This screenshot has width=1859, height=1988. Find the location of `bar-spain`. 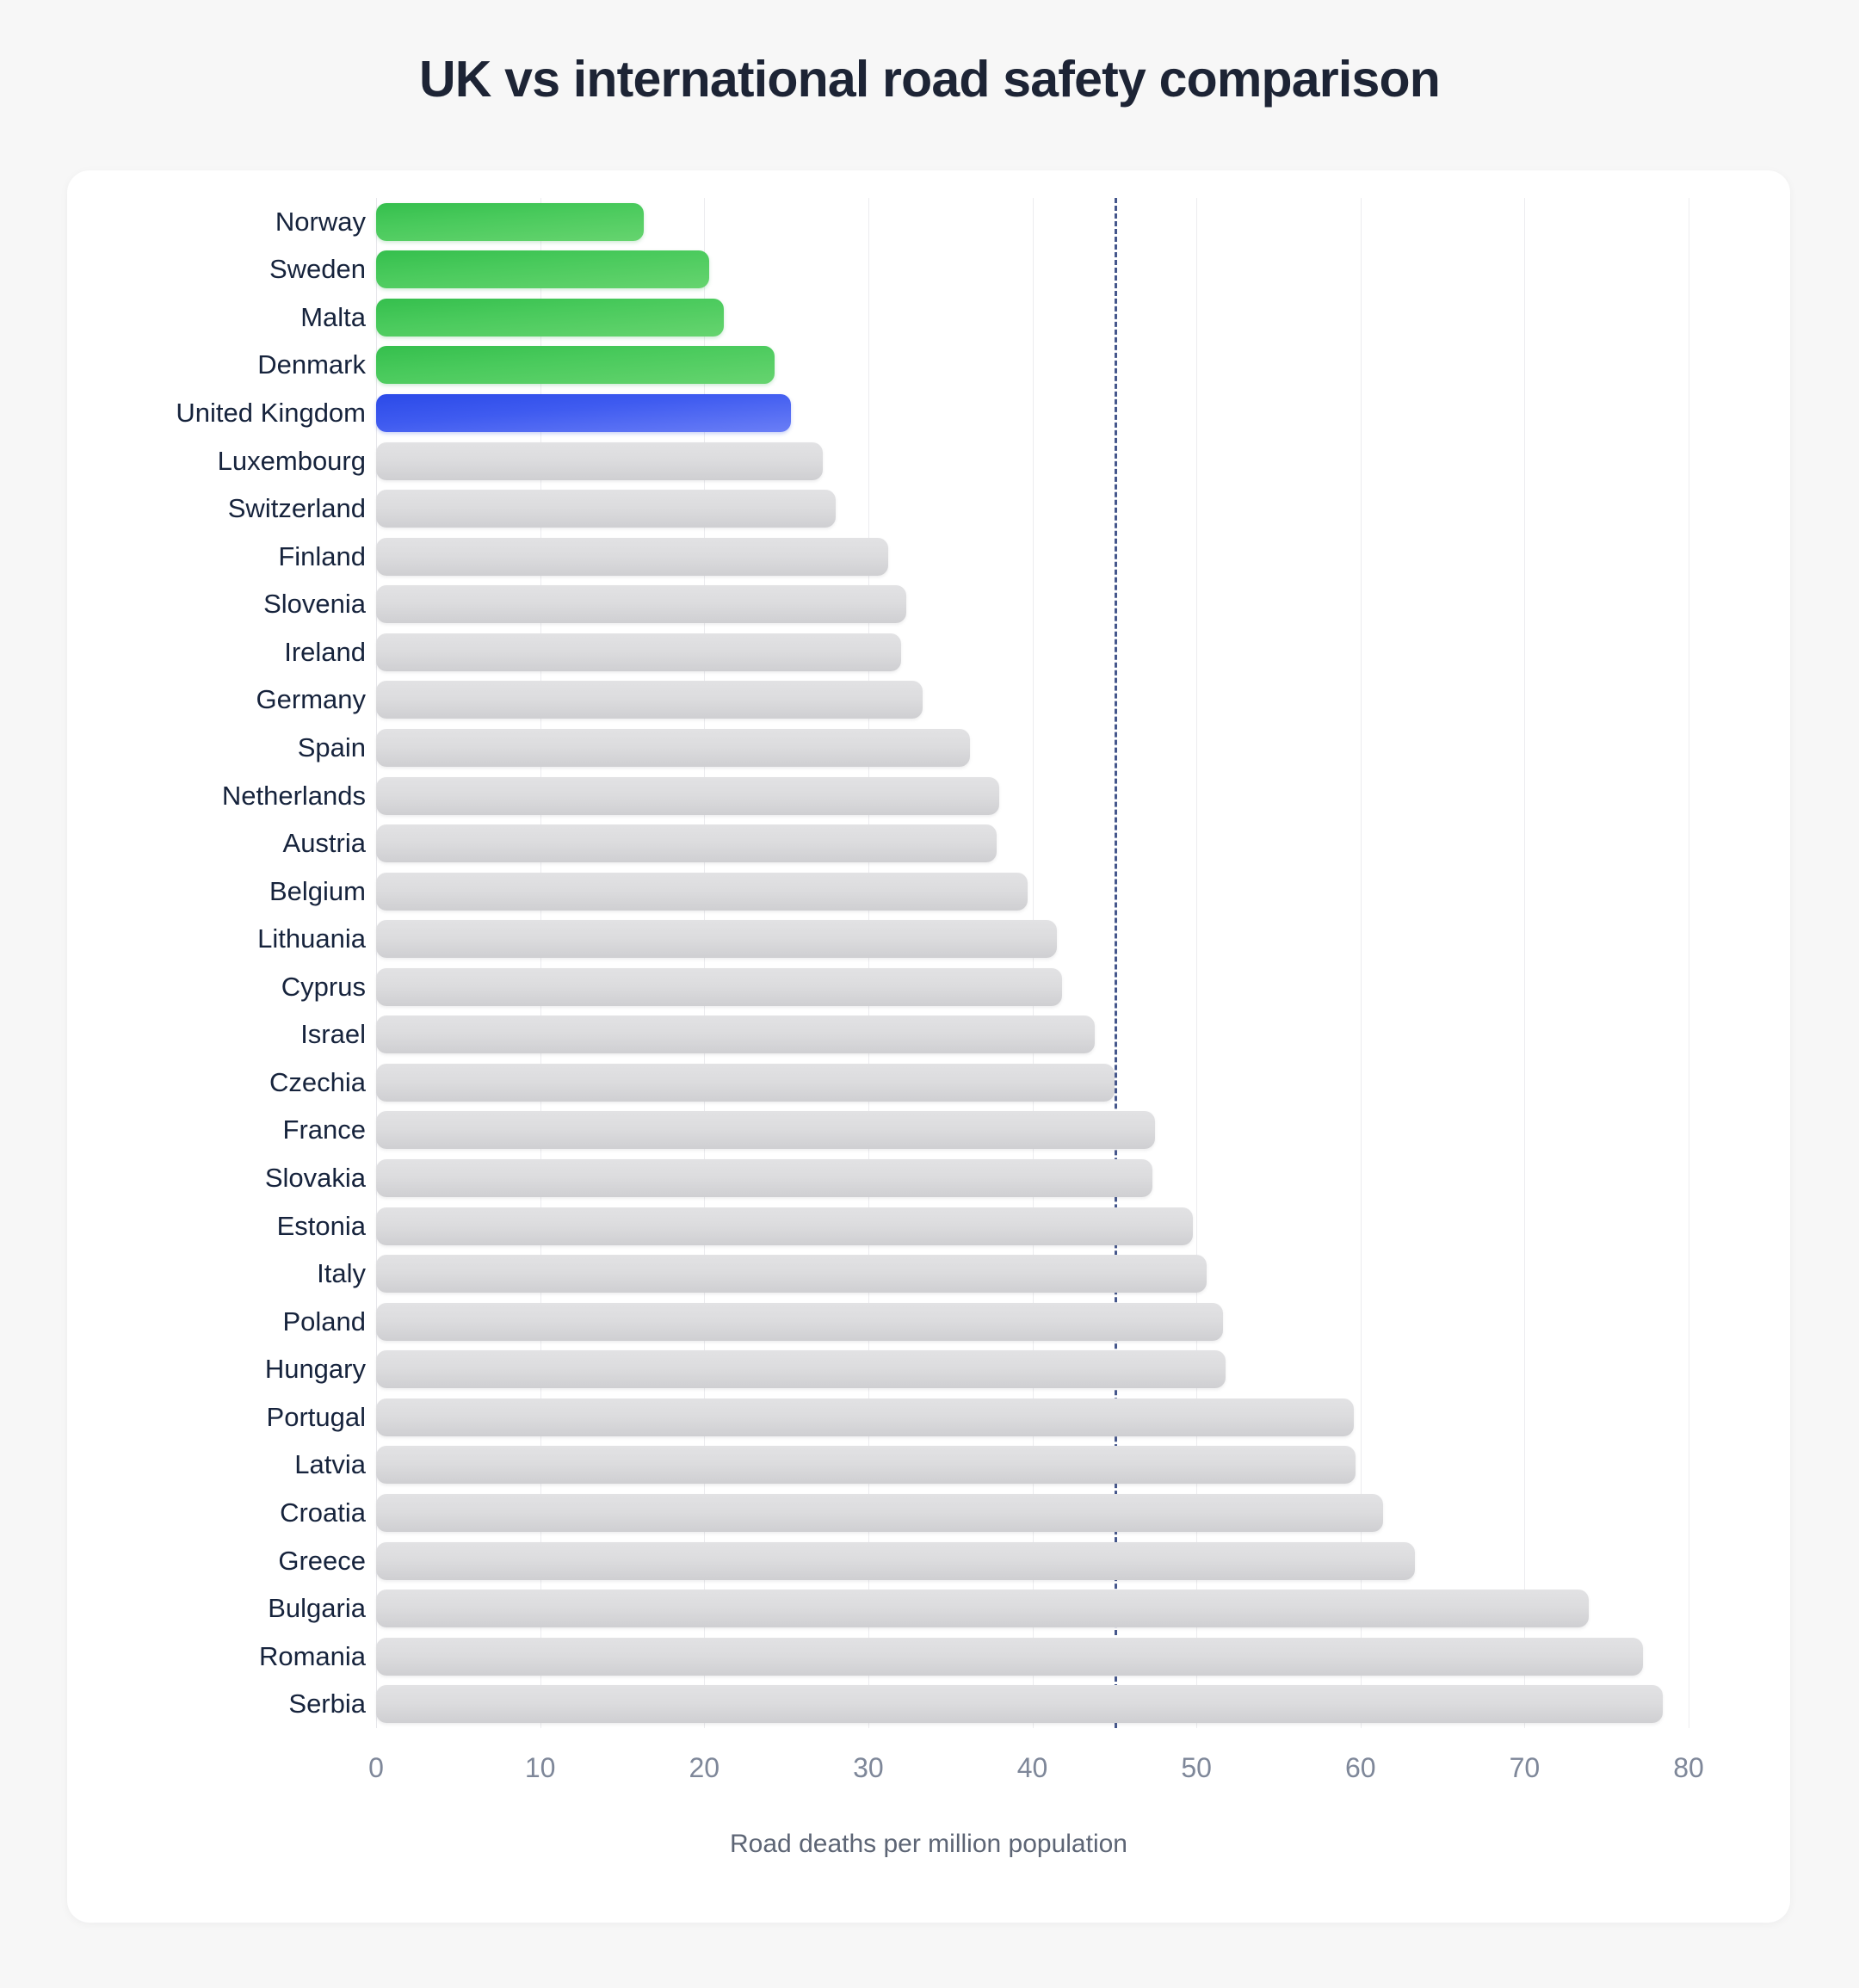

bar-spain is located at coordinates (673, 747).